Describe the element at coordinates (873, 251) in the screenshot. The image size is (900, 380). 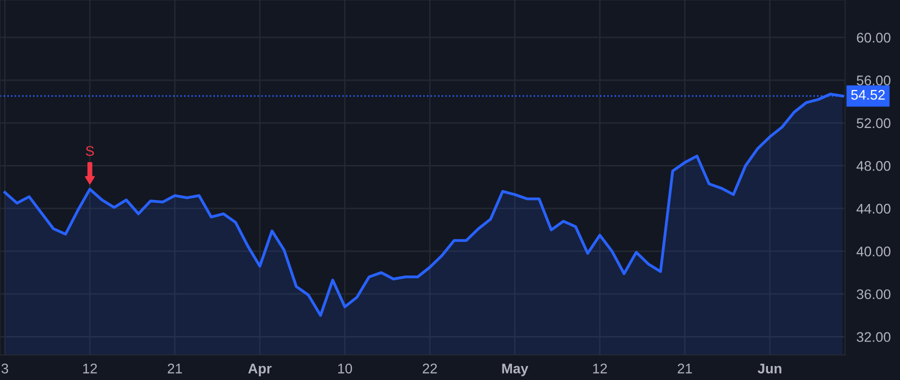
I see `y-tick-label: 40.00` at that location.